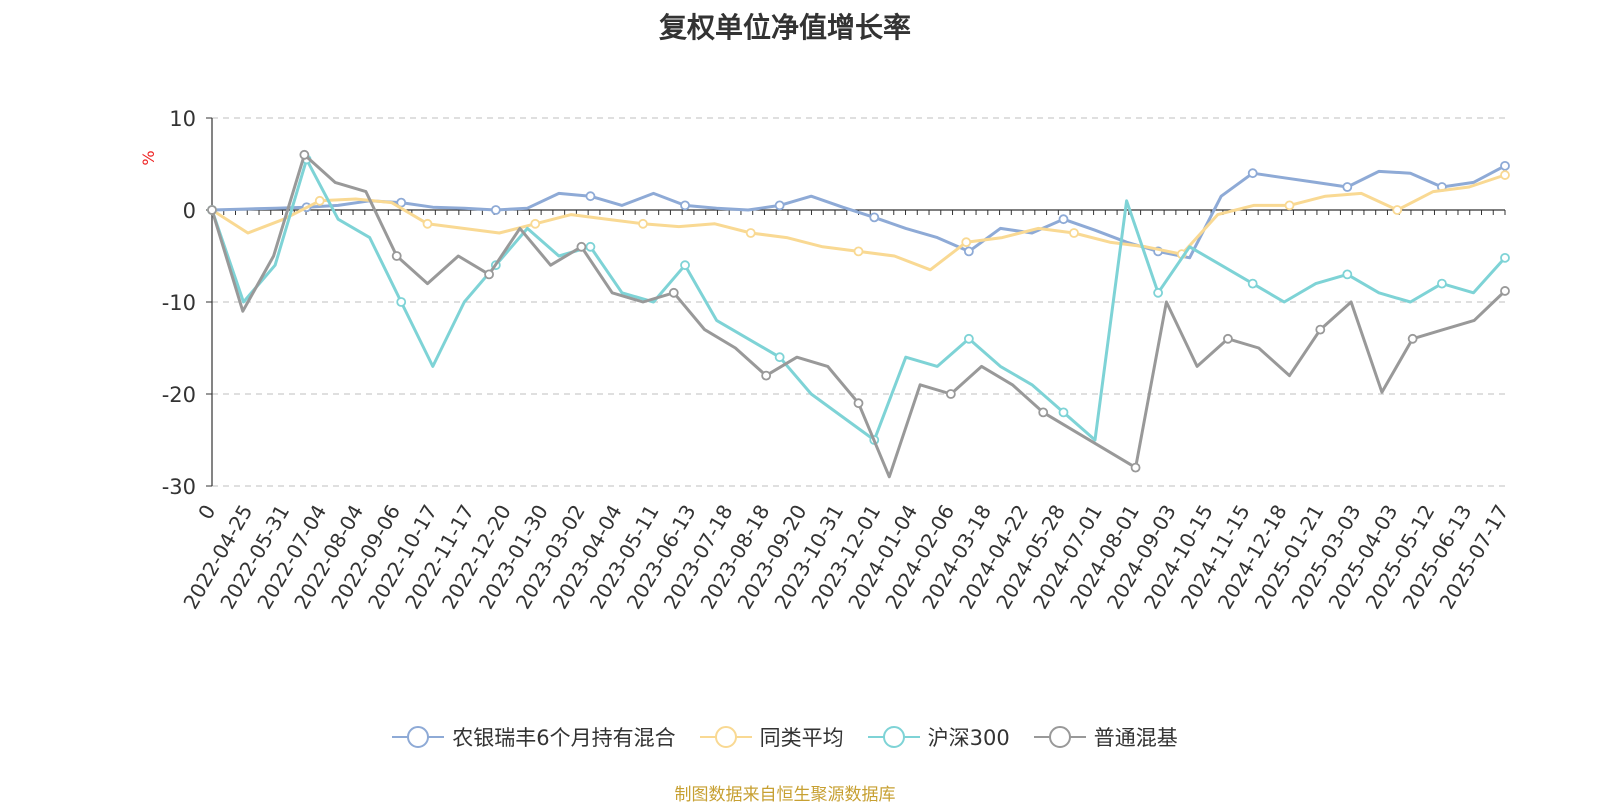 The width and height of the screenshot is (1600, 805). What do you see at coordinates (968, 738) in the screenshot?
I see `legend-label: 沪深300` at bounding box center [968, 738].